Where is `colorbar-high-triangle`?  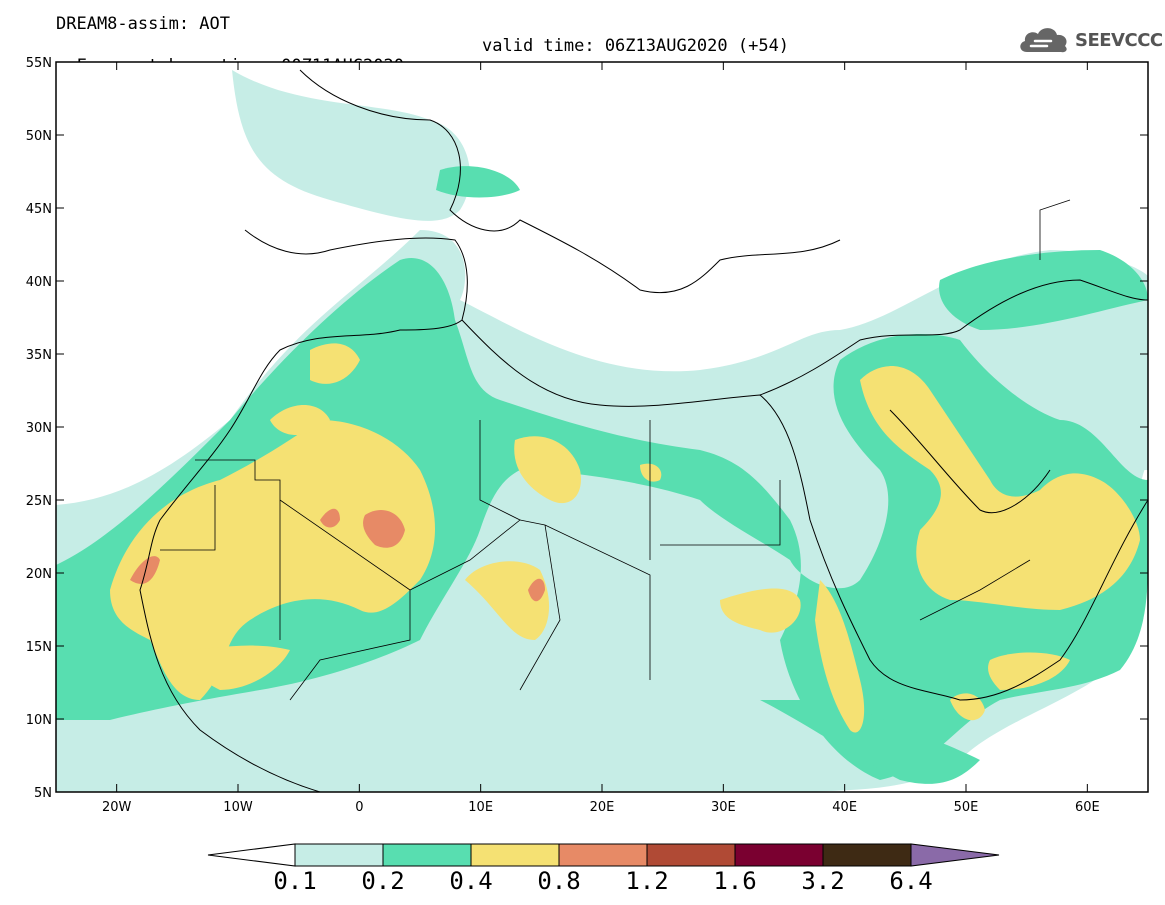 colorbar-high-triangle is located at coordinates (955, 855).